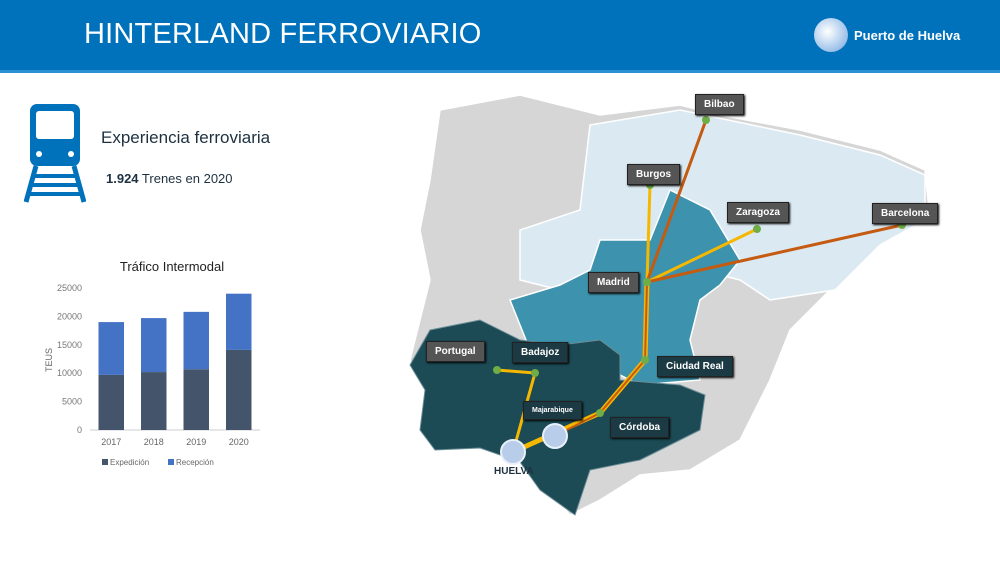  What do you see at coordinates (69, 288) in the screenshot?
I see `y-tick-label: 25000` at bounding box center [69, 288].